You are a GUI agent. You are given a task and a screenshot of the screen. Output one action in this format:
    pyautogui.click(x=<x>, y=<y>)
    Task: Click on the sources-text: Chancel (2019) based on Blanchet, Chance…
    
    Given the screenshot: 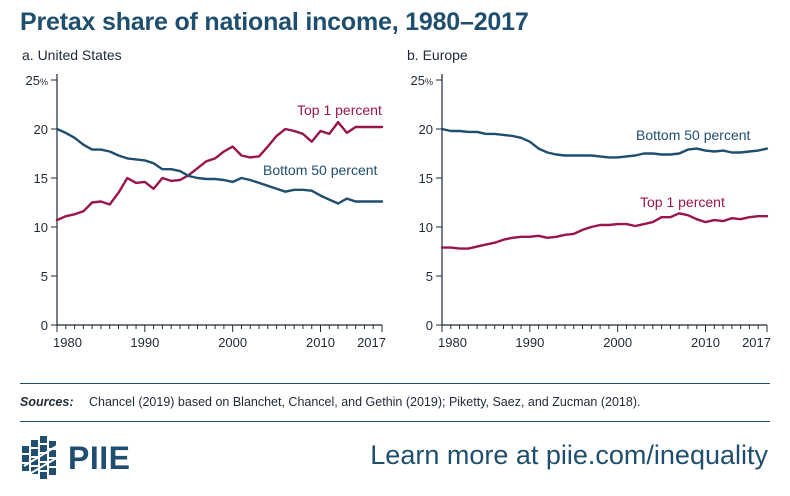 What is the action you would take?
    pyautogui.click(x=364, y=402)
    